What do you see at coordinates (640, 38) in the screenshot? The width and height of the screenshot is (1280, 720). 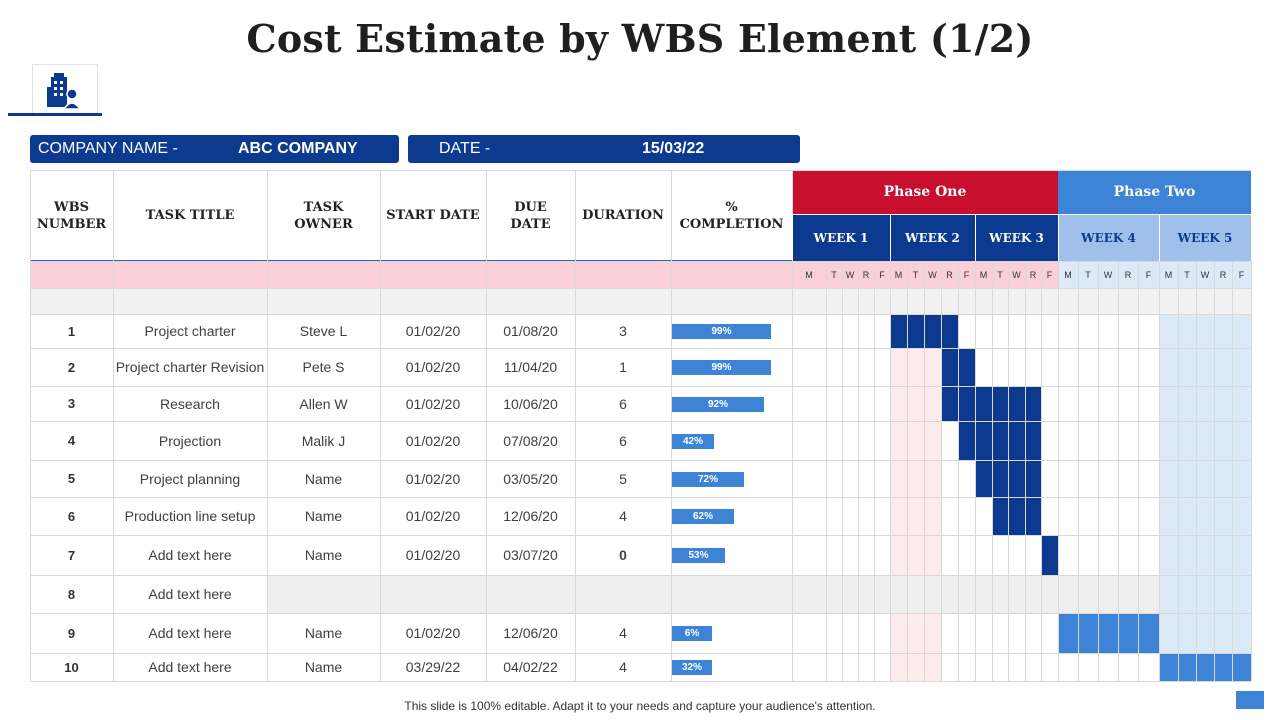 I see `page-title: Cost Estimate by WBS Element (1/2)` at bounding box center [640, 38].